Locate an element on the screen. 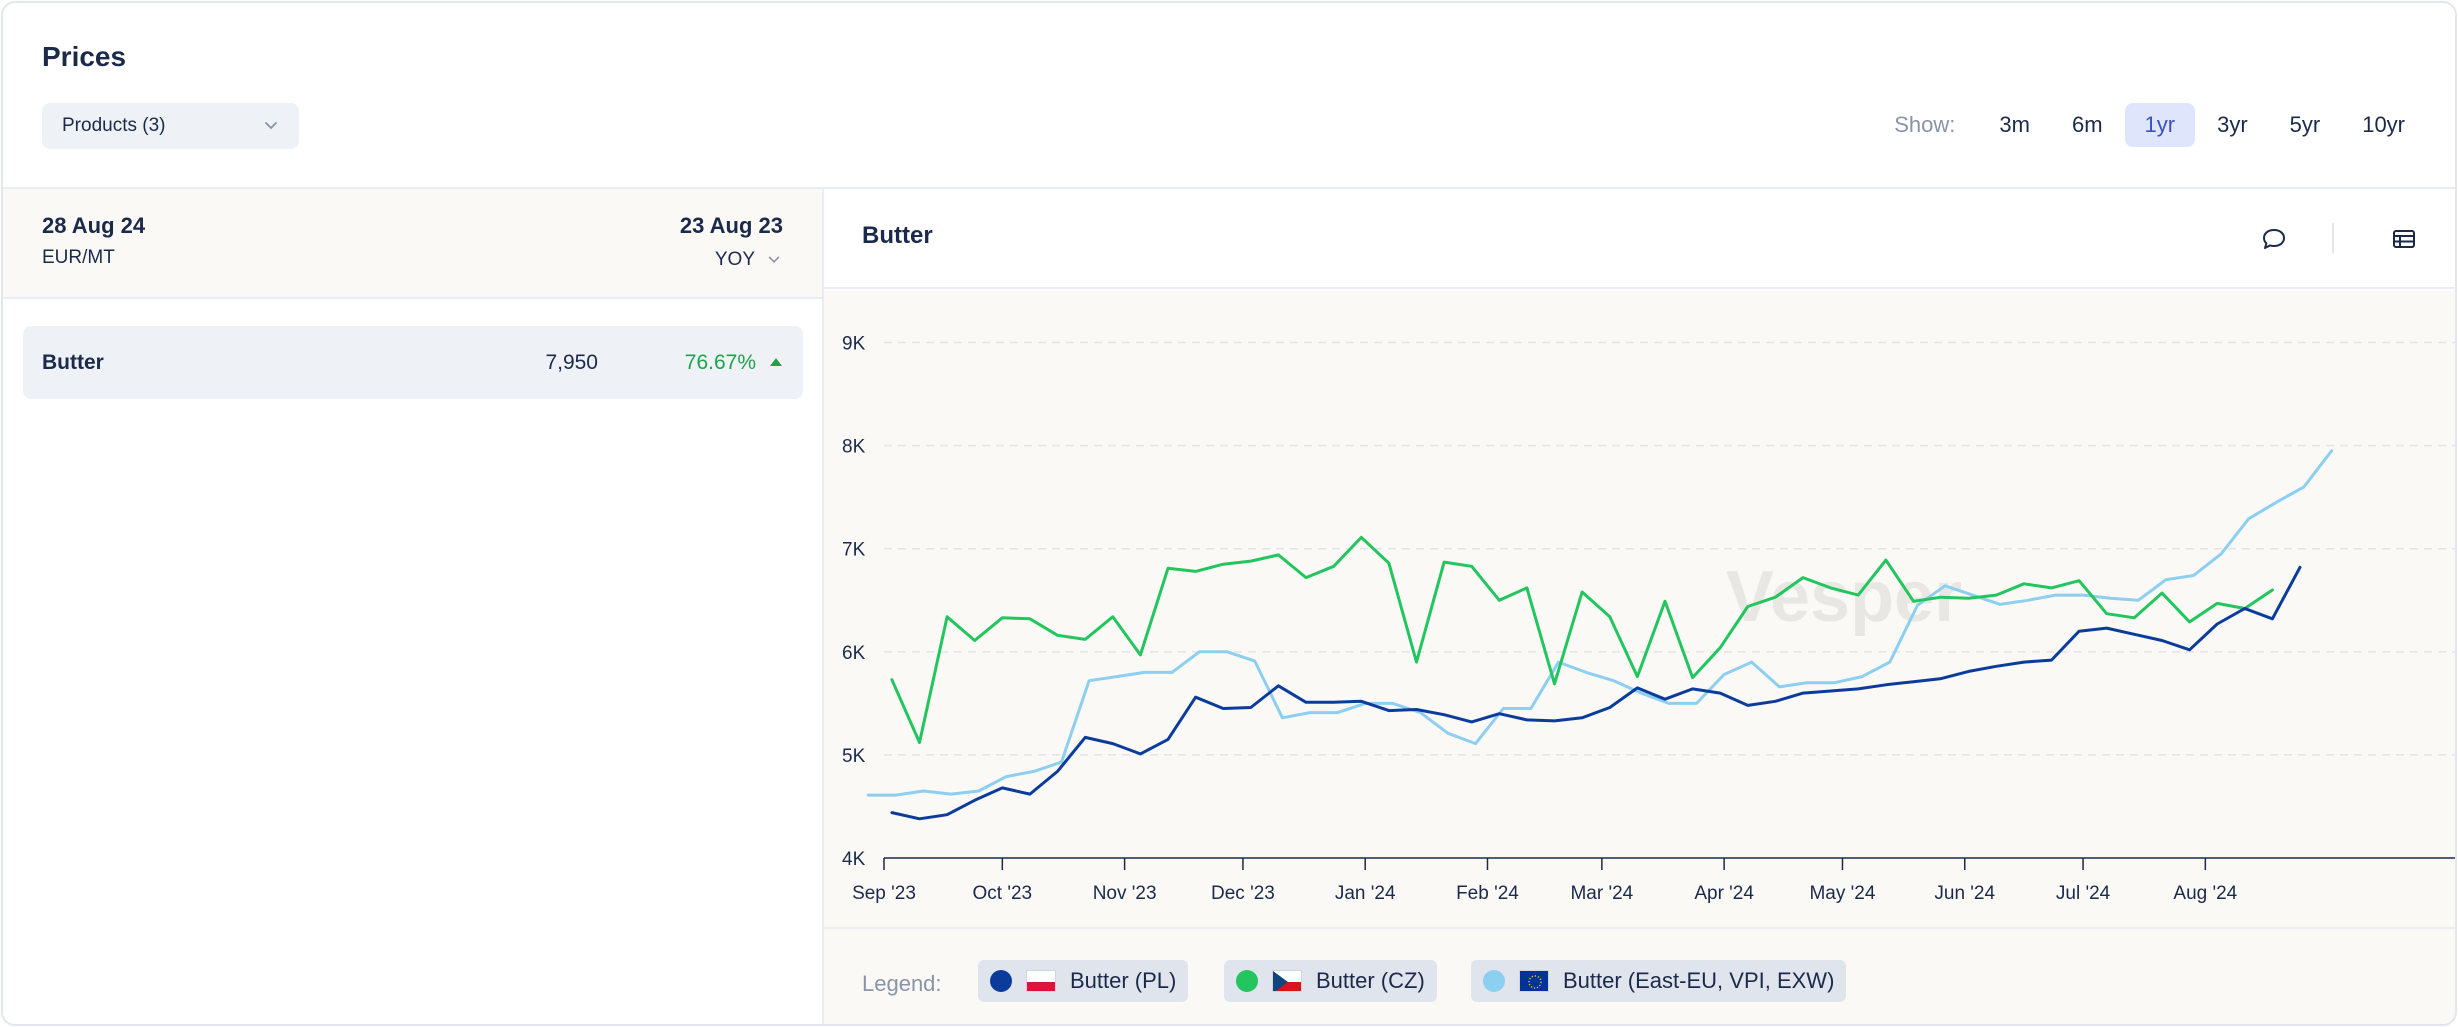  x-tick-label: Dec '23 is located at coordinates (1243, 893).